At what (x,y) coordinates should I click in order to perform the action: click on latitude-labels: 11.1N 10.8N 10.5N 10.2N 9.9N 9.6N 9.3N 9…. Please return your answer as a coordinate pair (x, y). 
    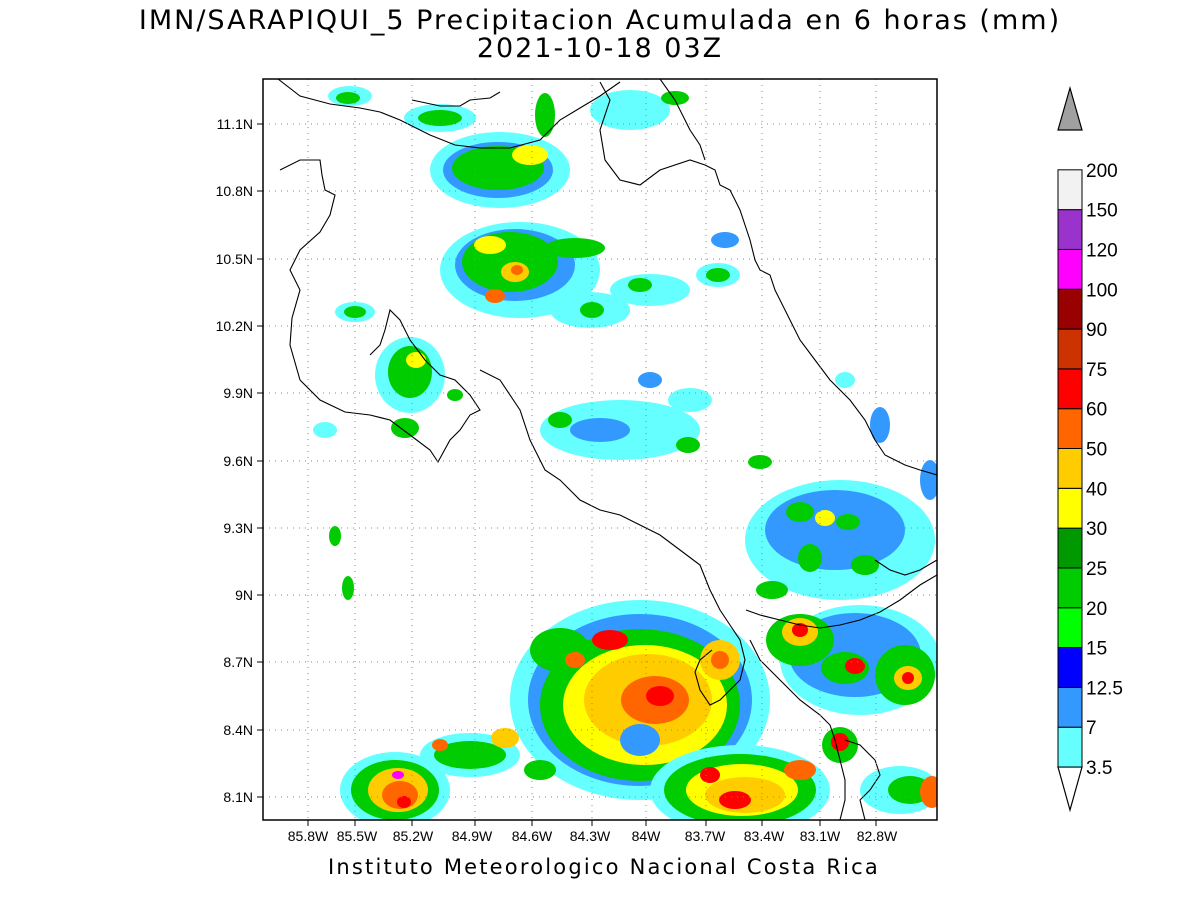
    Looking at the image, I should click on (234, 460).